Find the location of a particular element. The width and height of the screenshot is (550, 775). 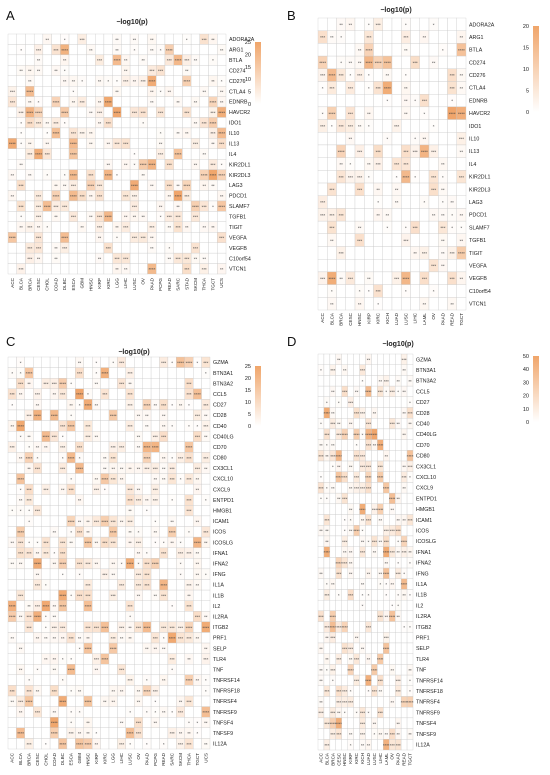

row-label: ITGB2 is located at coordinates (423, 628).